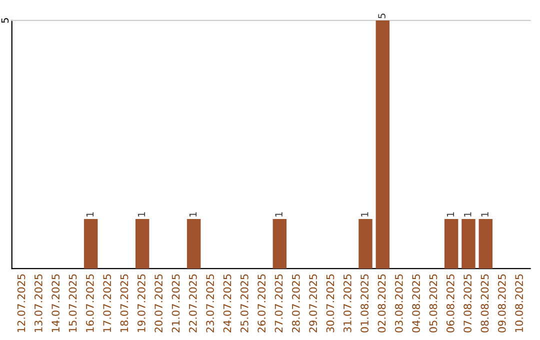 Image resolution: width=540 pixels, height=340 pixels. Describe the element at coordinates (158, 303) in the screenshot. I see `x-tick-label: 20.07.2025` at that location.